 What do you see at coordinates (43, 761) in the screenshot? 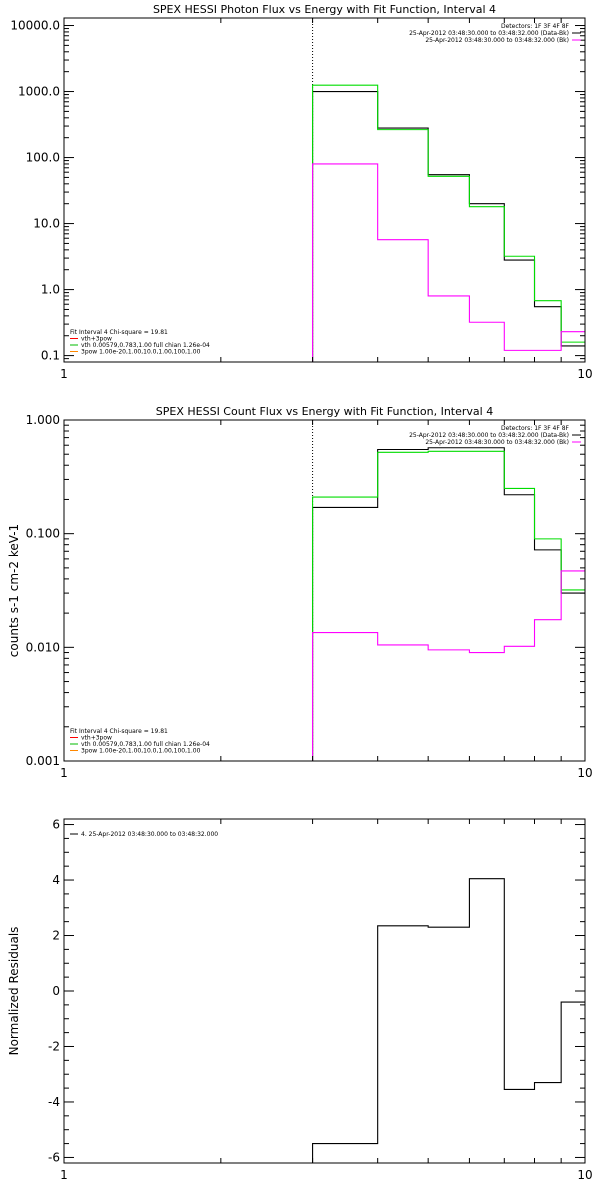
I see `y-tick-label: 0.001` at bounding box center [43, 761].